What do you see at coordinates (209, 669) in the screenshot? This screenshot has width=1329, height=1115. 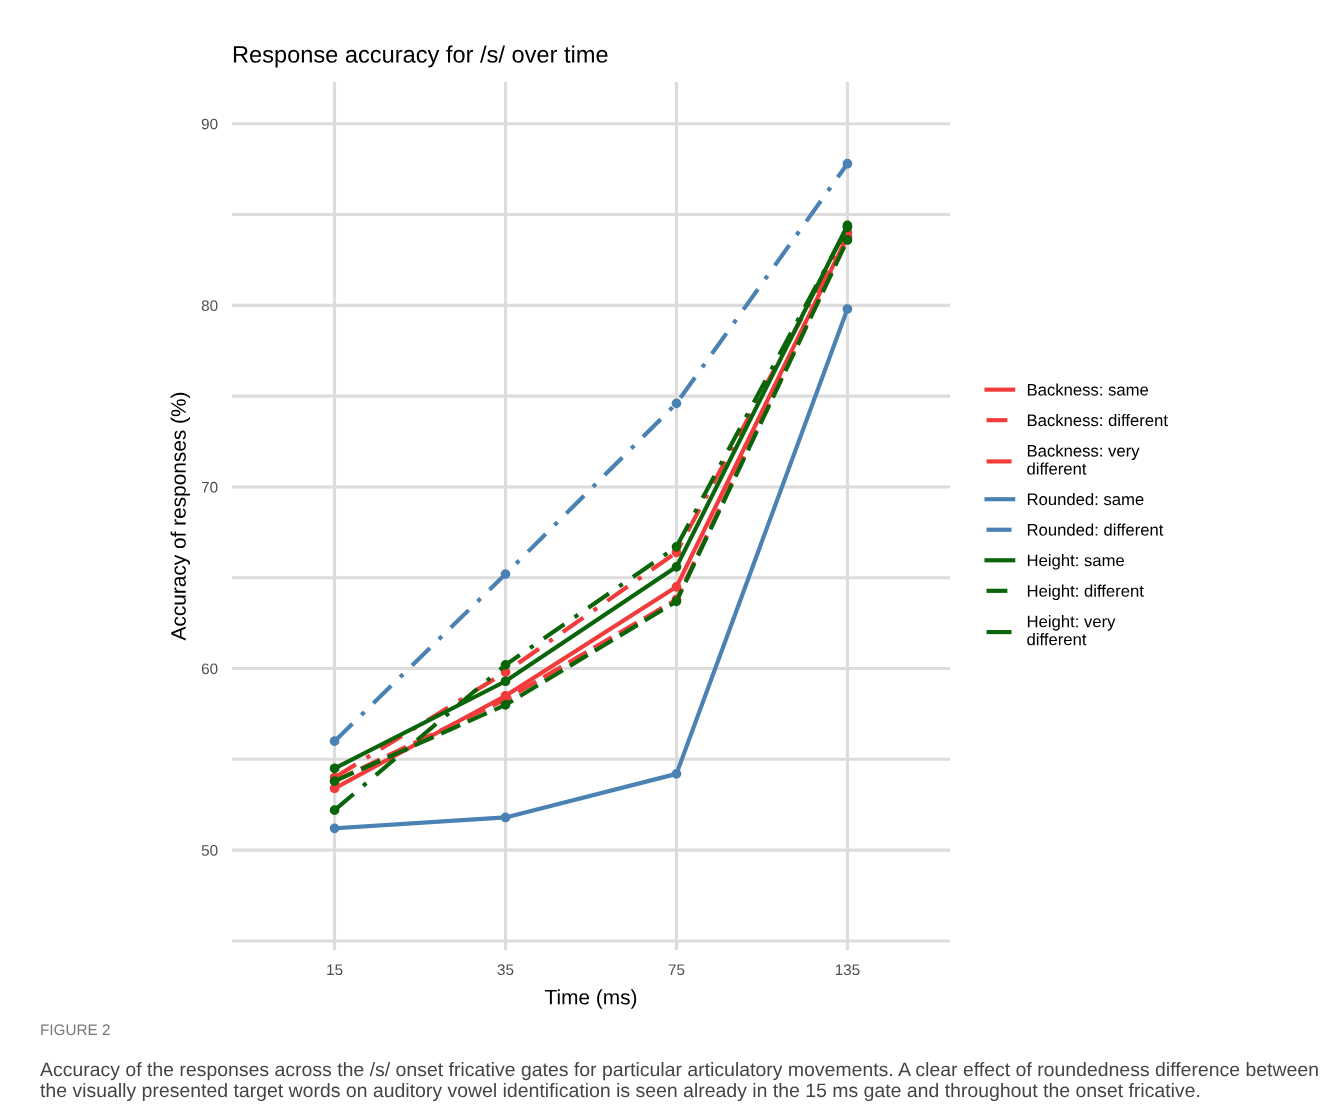 I see `y-tick-label: 60` at bounding box center [209, 669].